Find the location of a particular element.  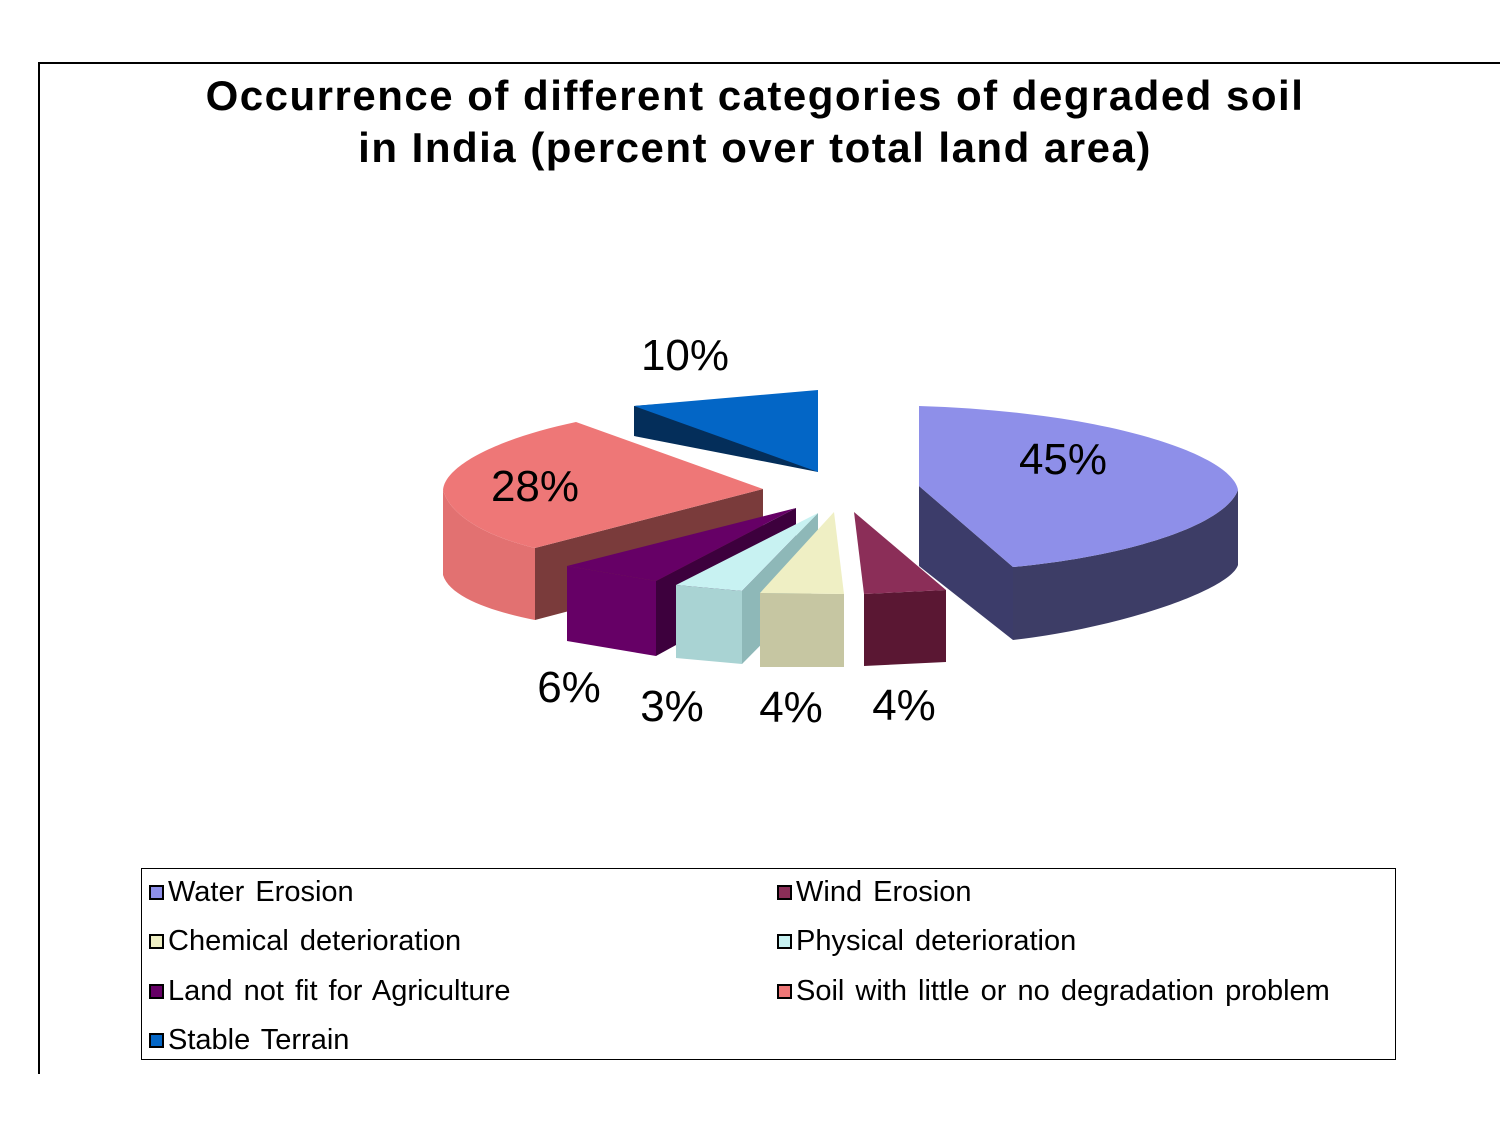

pie-data-label-land-not-fit-for-agriculture: 6% is located at coordinates (569, 687).